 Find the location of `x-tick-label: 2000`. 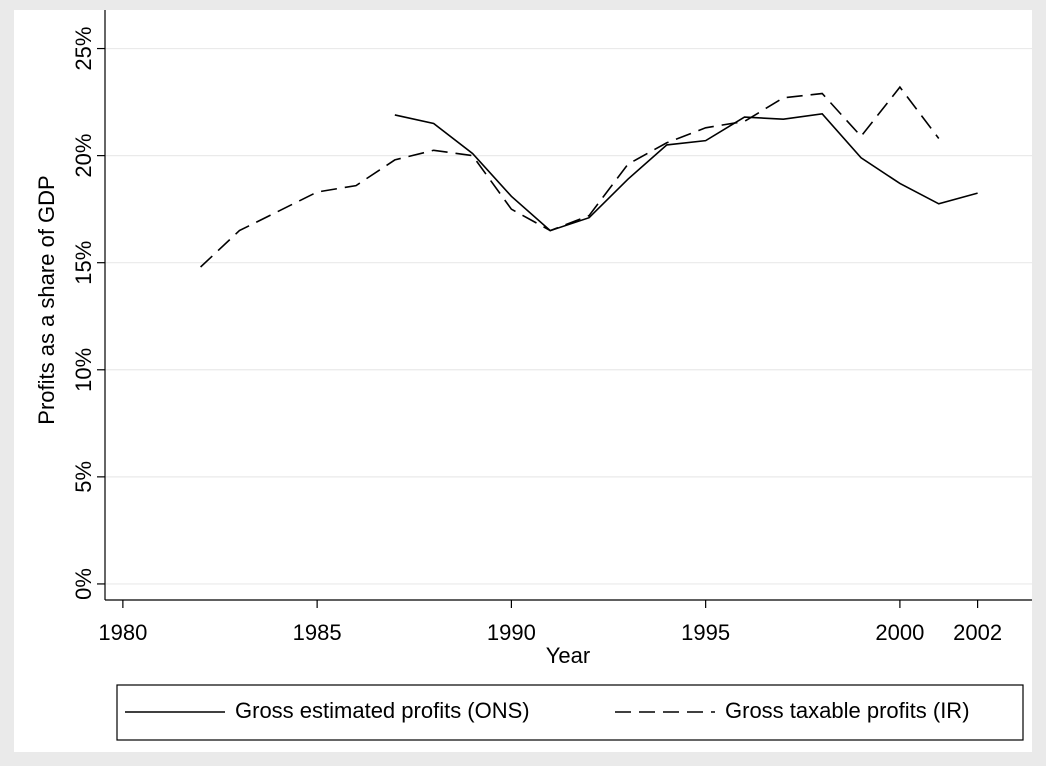

x-tick-label: 2000 is located at coordinates (899, 632).